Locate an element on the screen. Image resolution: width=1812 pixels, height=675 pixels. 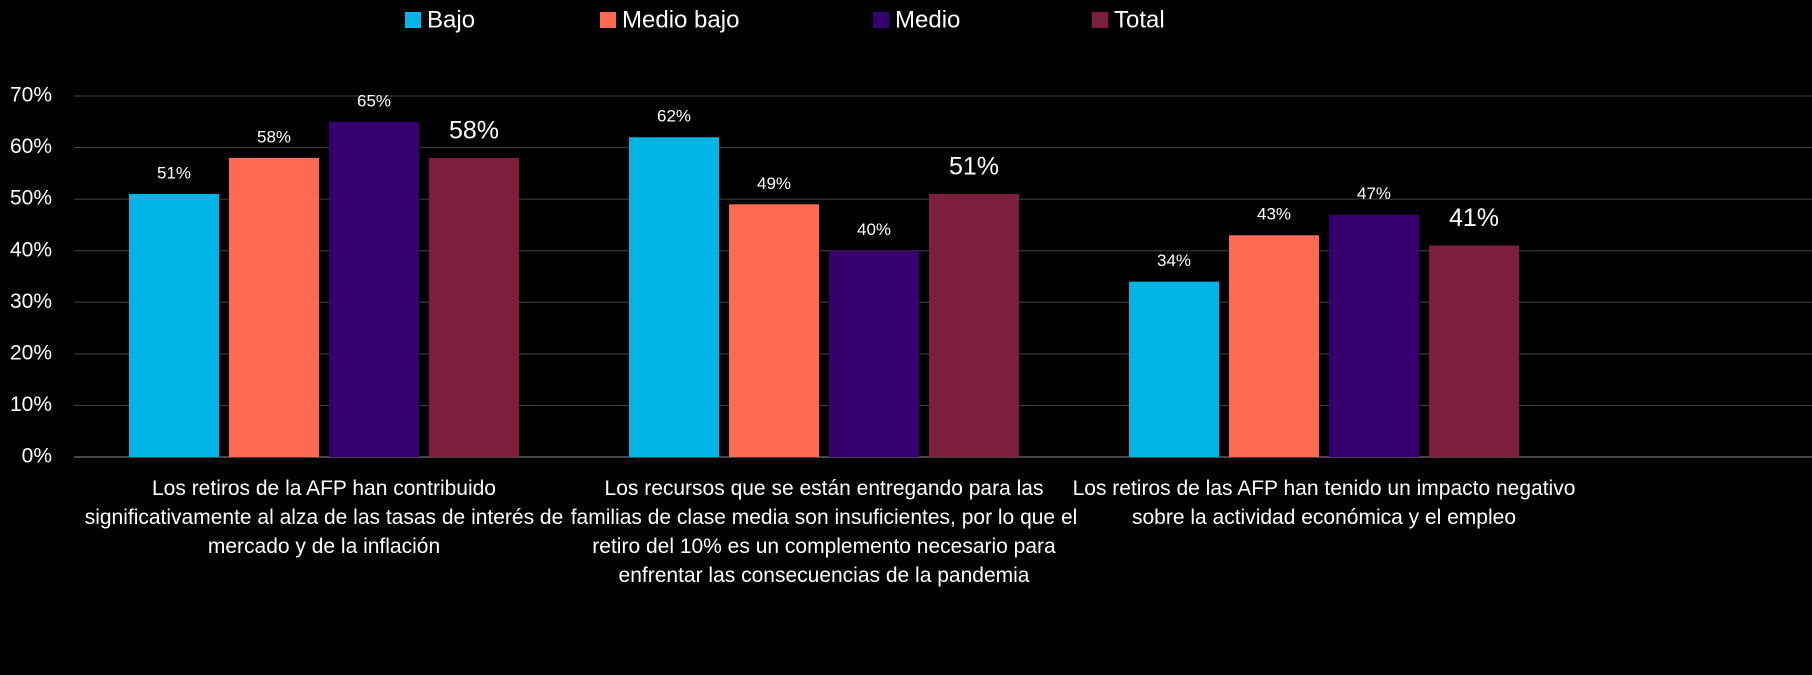
y-tick-label: 70% is located at coordinates (31, 95).